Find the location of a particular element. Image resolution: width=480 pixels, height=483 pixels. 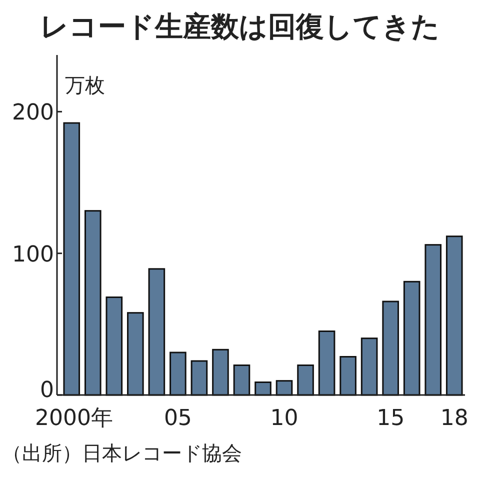

x-tick-label: 10 is located at coordinates (284, 418).